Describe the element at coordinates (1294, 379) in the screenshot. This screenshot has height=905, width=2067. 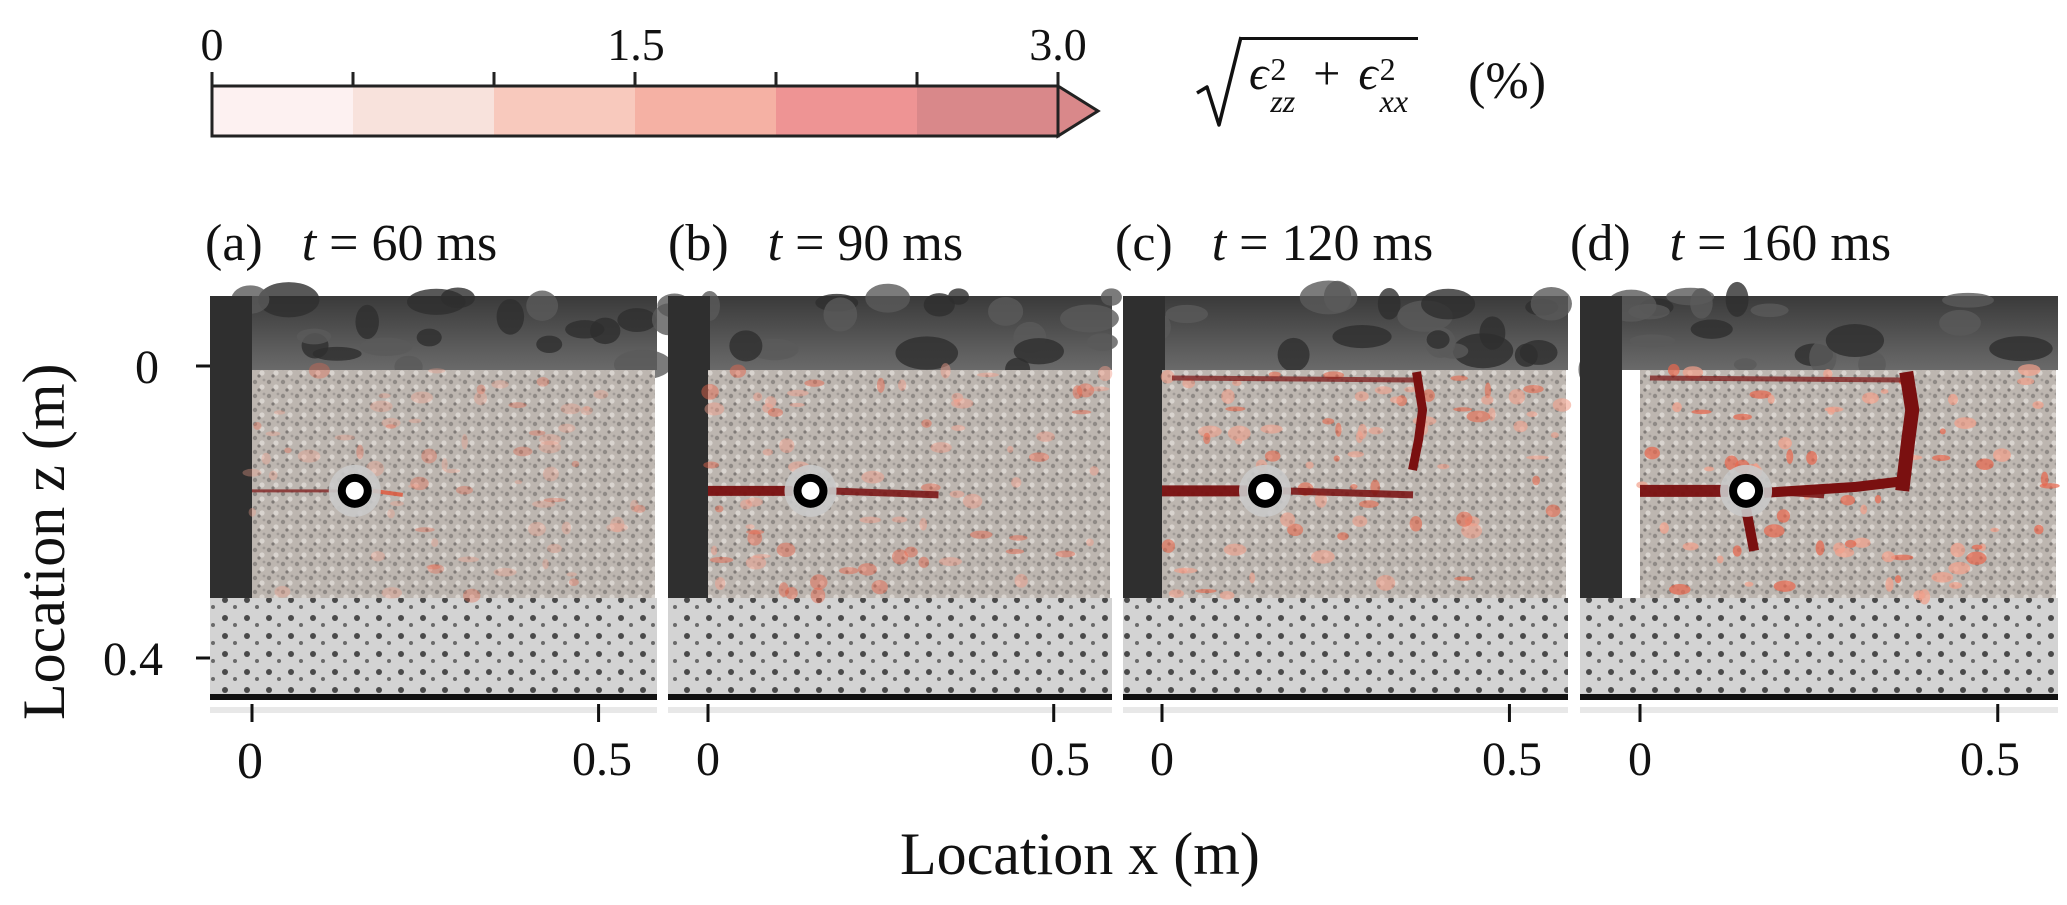
I see `panel-crack-top` at that location.